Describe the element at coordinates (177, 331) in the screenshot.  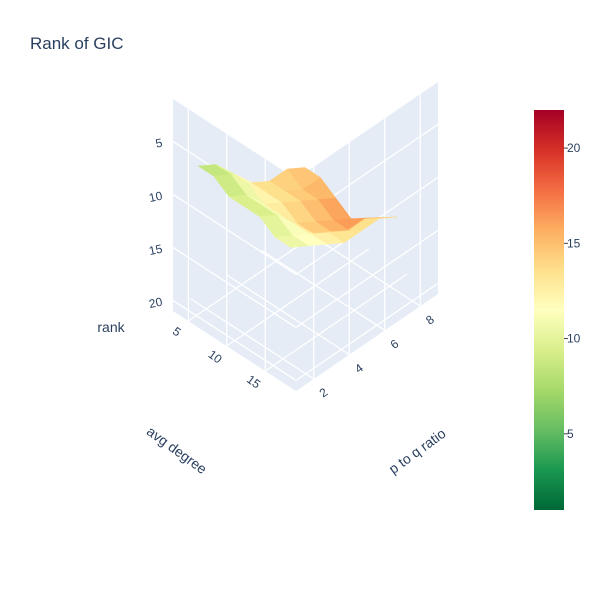
I see `y-tick-label: 5` at that location.